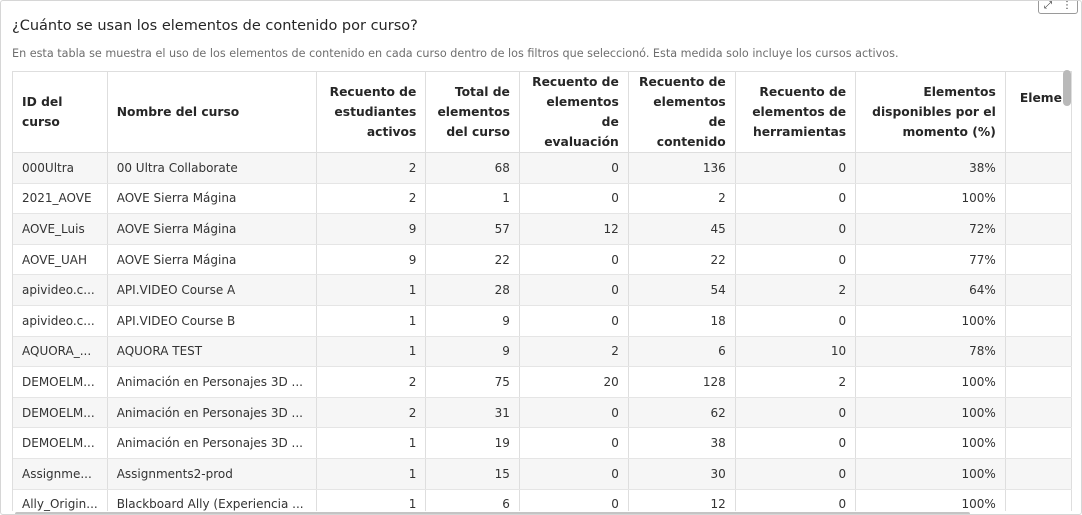 This screenshot has height=515, width=1082. What do you see at coordinates (212, 321) in the screenshot?
I see `cell-course-name: API.VIDEO Course B` at bounding box center [212, 321].